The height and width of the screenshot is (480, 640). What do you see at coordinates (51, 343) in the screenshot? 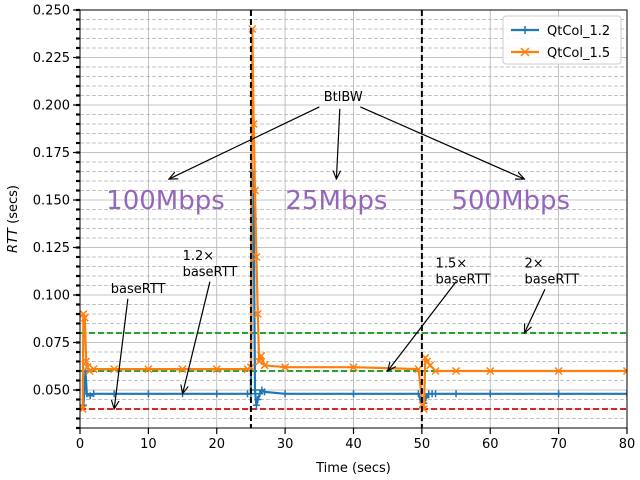
I see `y-tick-label: 0.075` at bounding box center [51, 343].